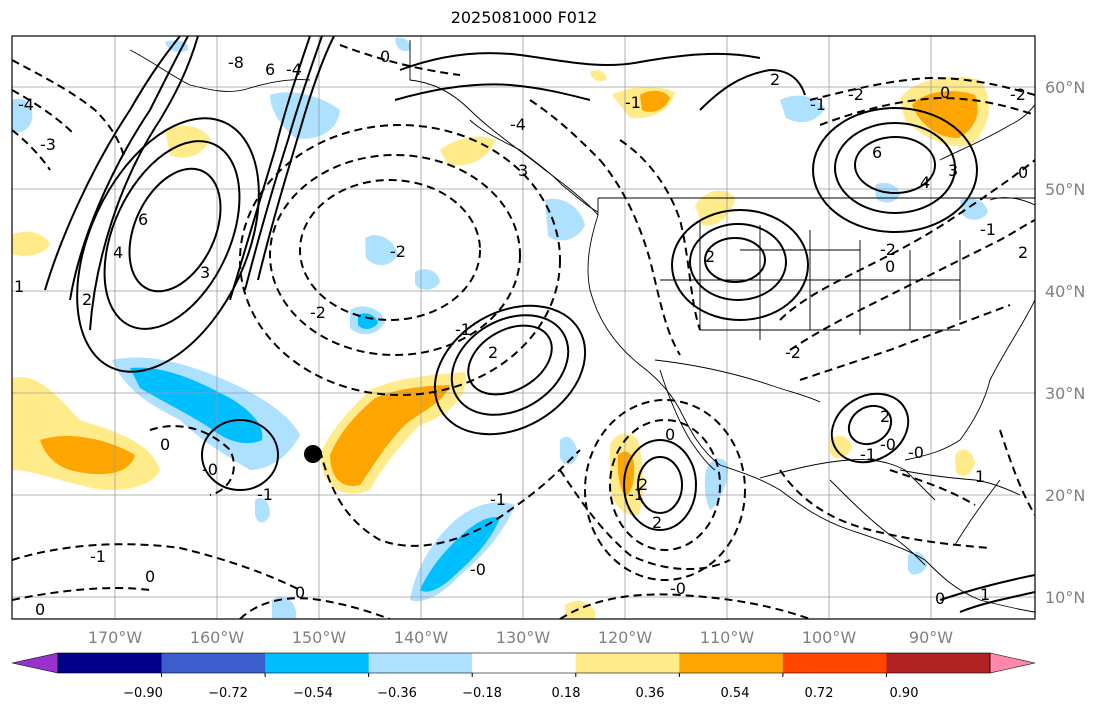  Describe the element at coordinates (385, 56) in the screenshot. I see `contour-label: 0` at that location.